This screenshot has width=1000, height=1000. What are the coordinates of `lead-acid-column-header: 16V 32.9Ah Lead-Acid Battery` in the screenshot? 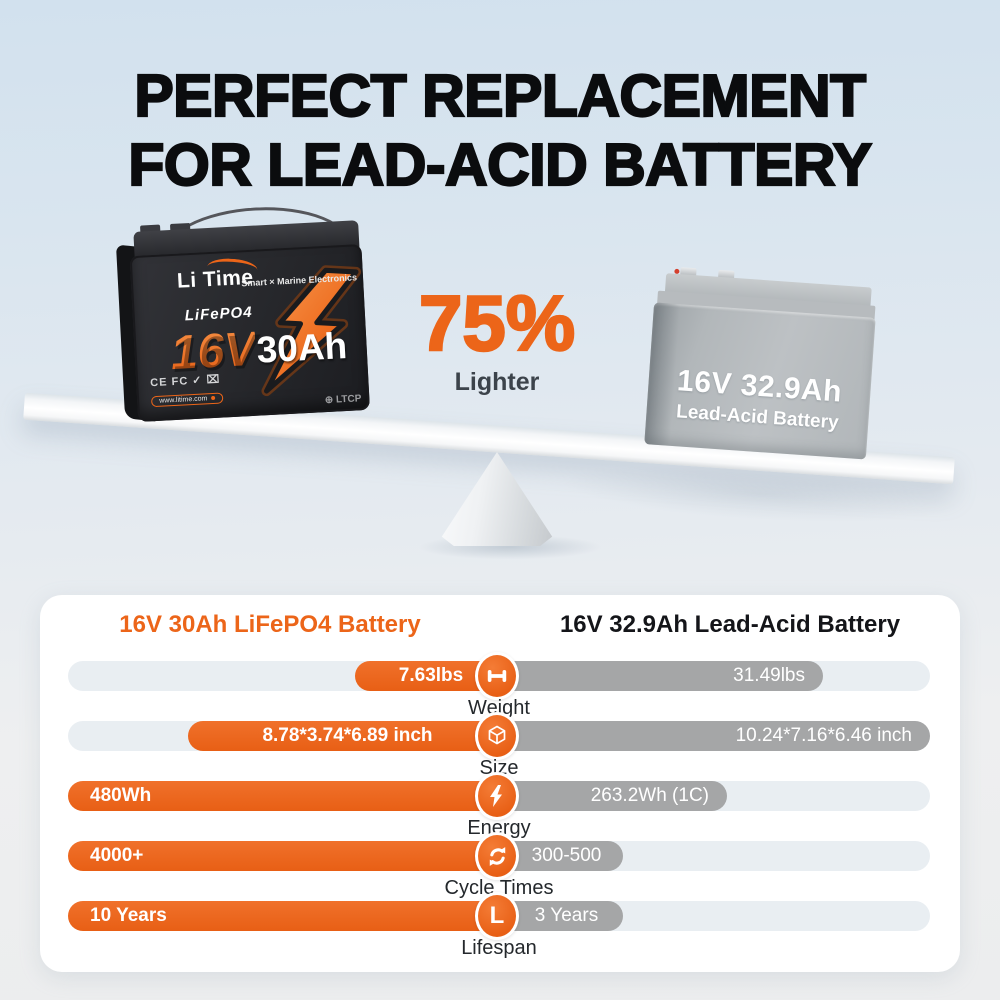 It's located at (730, 624).